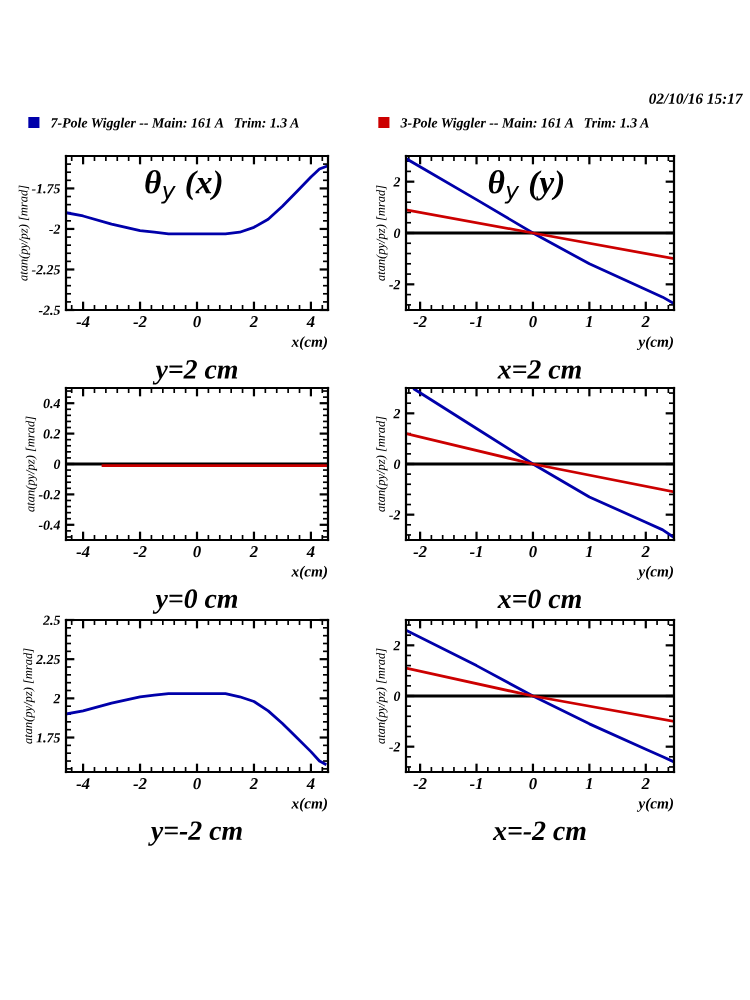  What do you see at coordinates (195, 833) in the screenshot?
I see `text: y=-2 cm` at bounding box center [195, 833].